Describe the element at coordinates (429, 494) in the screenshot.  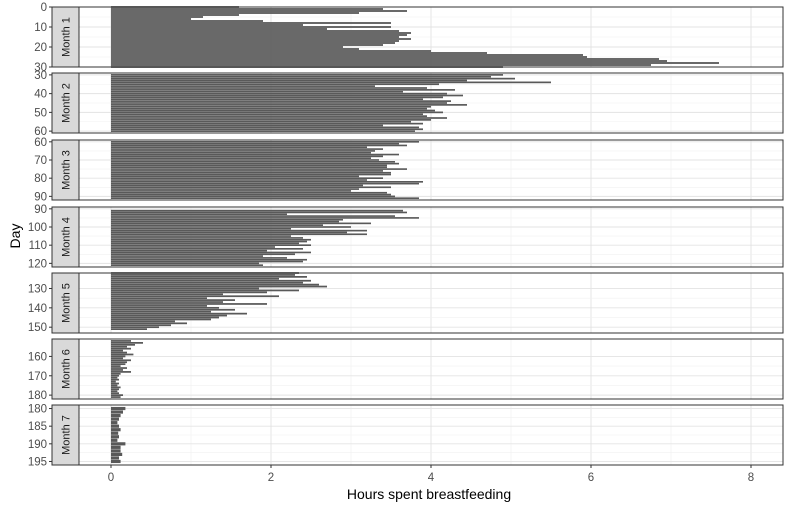
I see `x-axis-title: Hours spent breastfeeding` at that location.